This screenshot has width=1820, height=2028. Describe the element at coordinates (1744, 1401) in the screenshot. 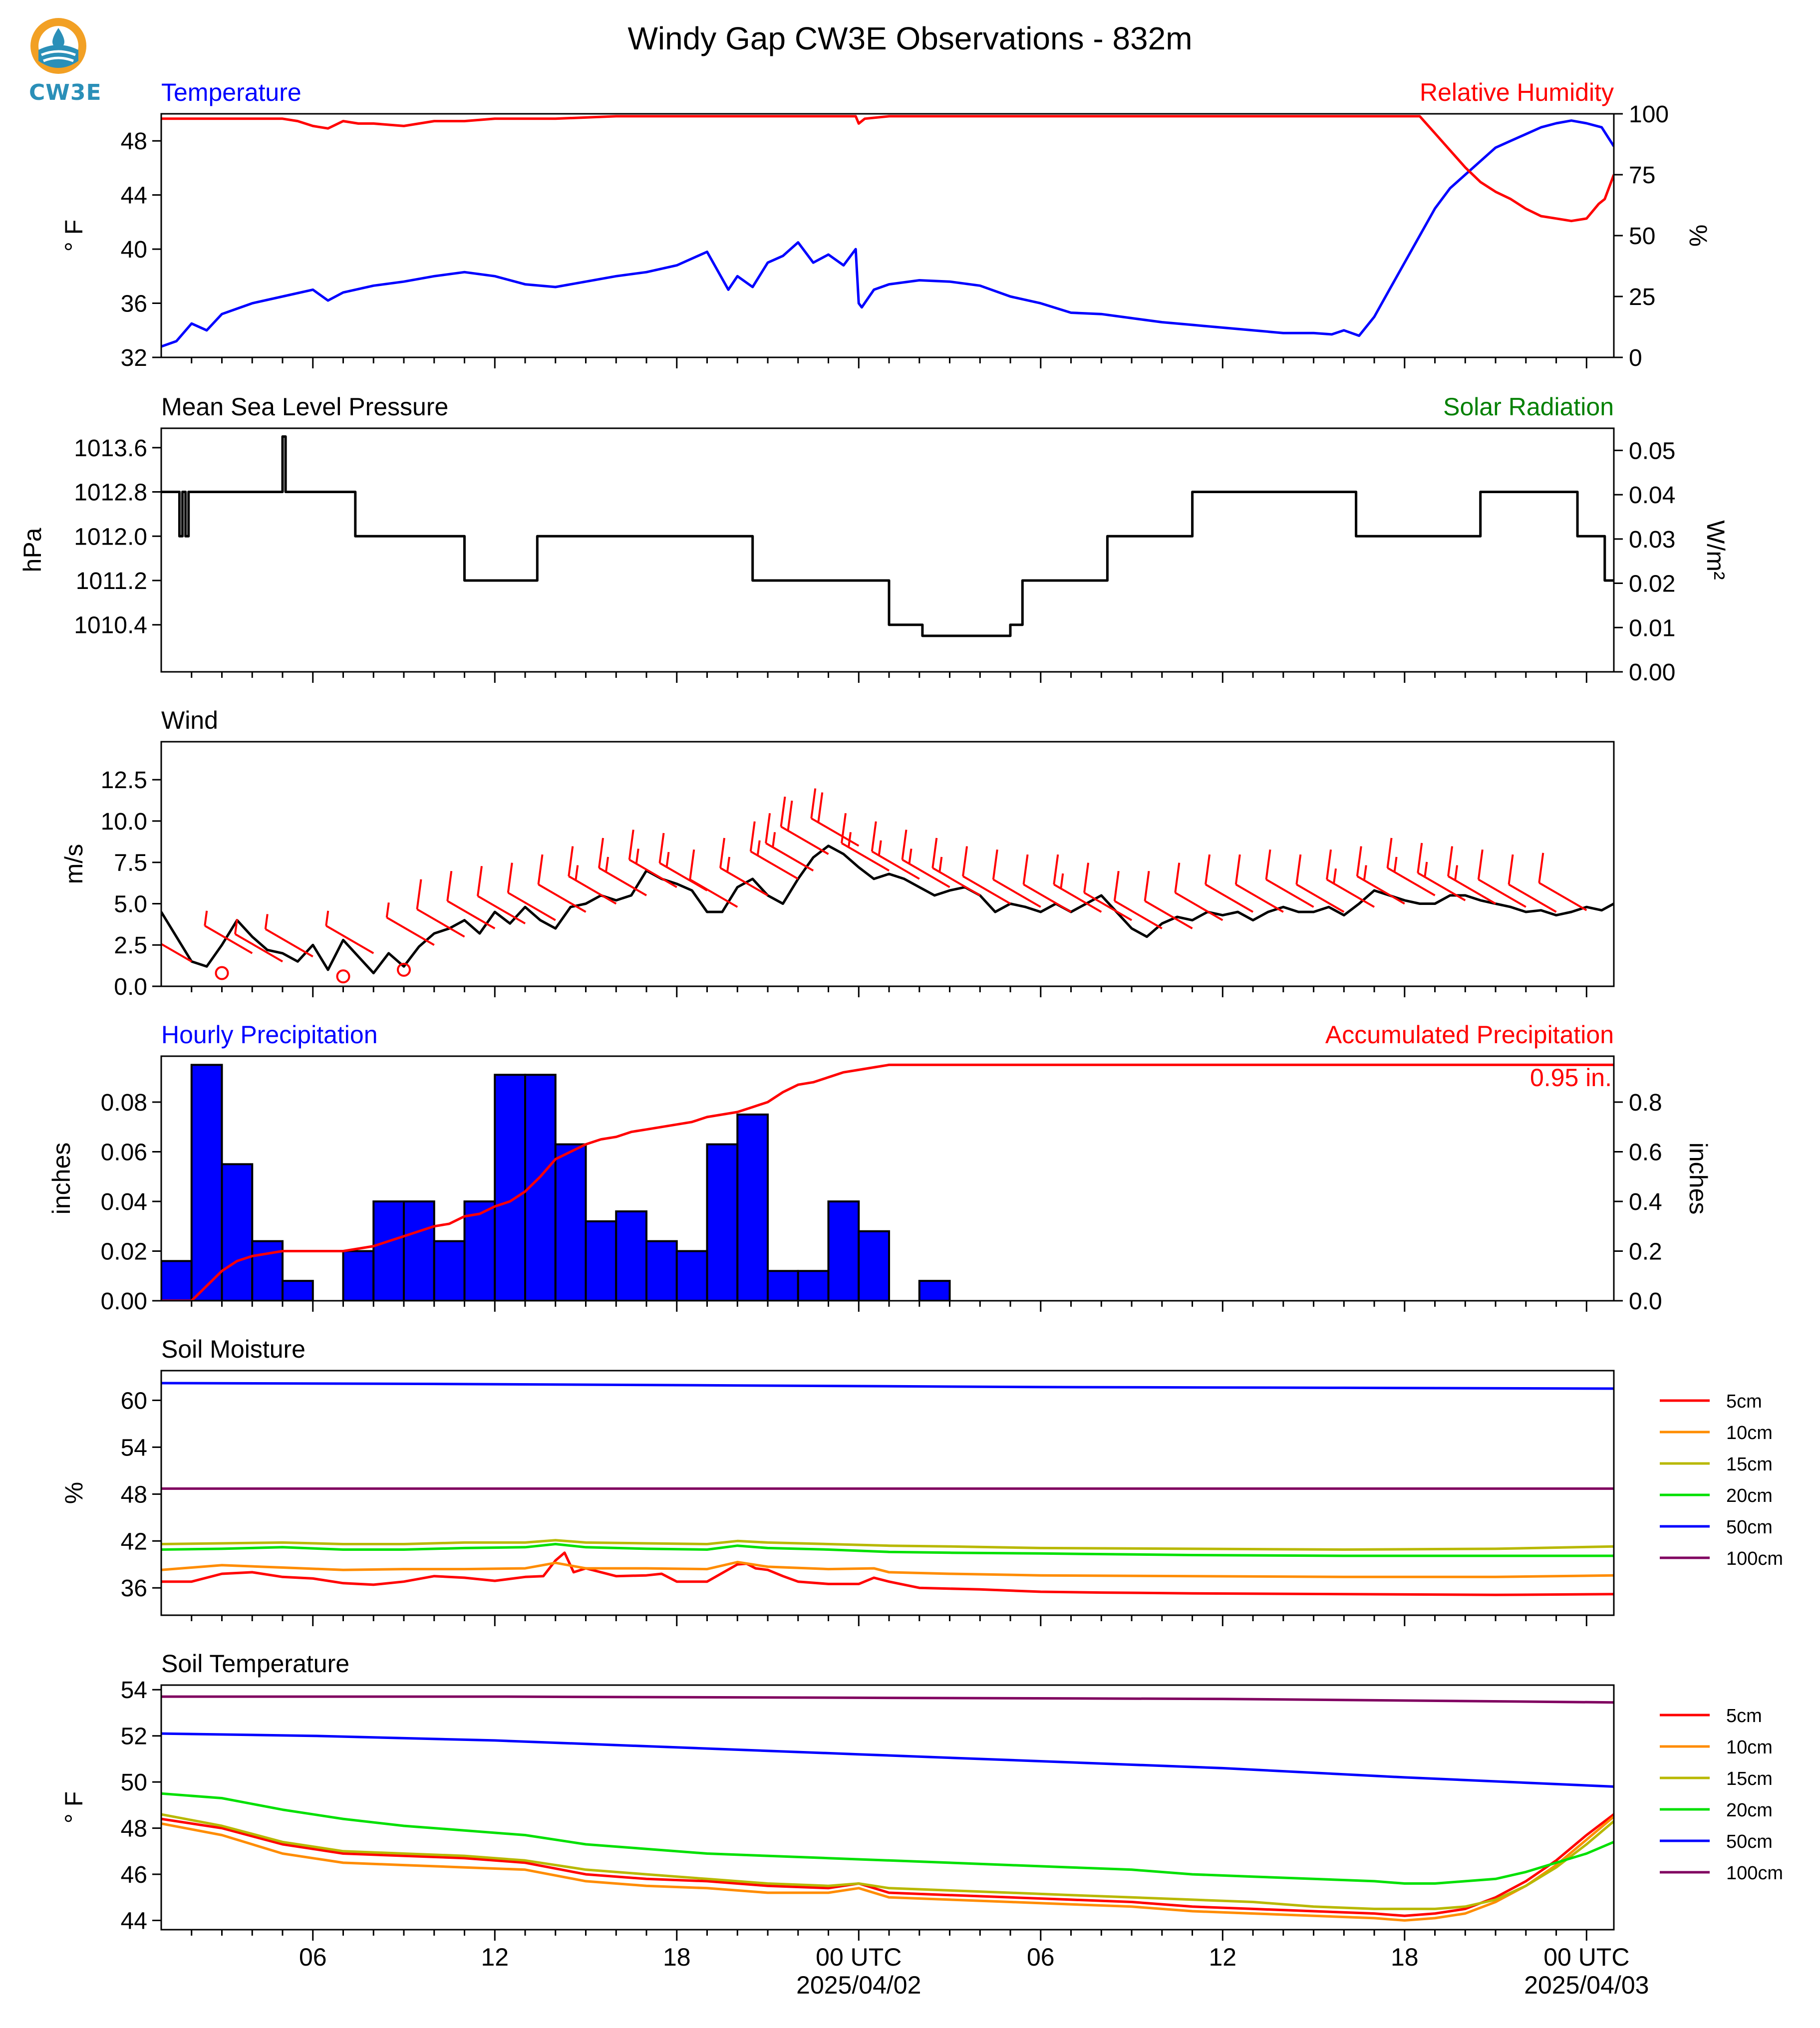

I see `legend-label: 5cm` at that location.